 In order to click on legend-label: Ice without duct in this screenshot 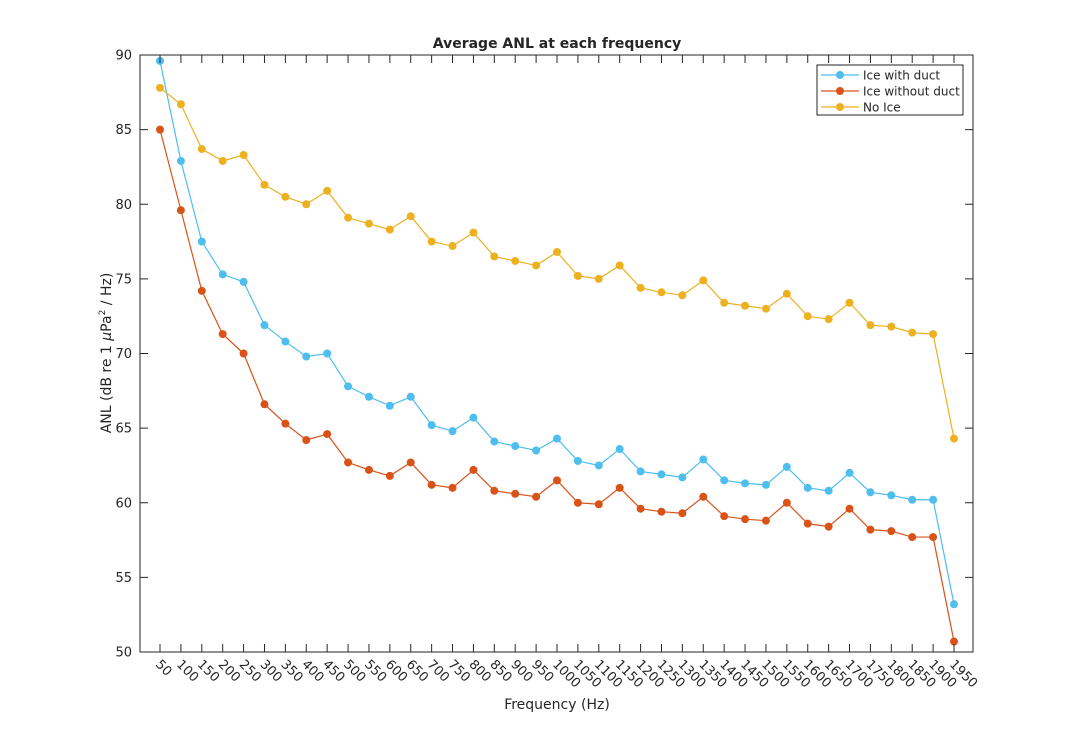, I will do `click(911, 92)`.